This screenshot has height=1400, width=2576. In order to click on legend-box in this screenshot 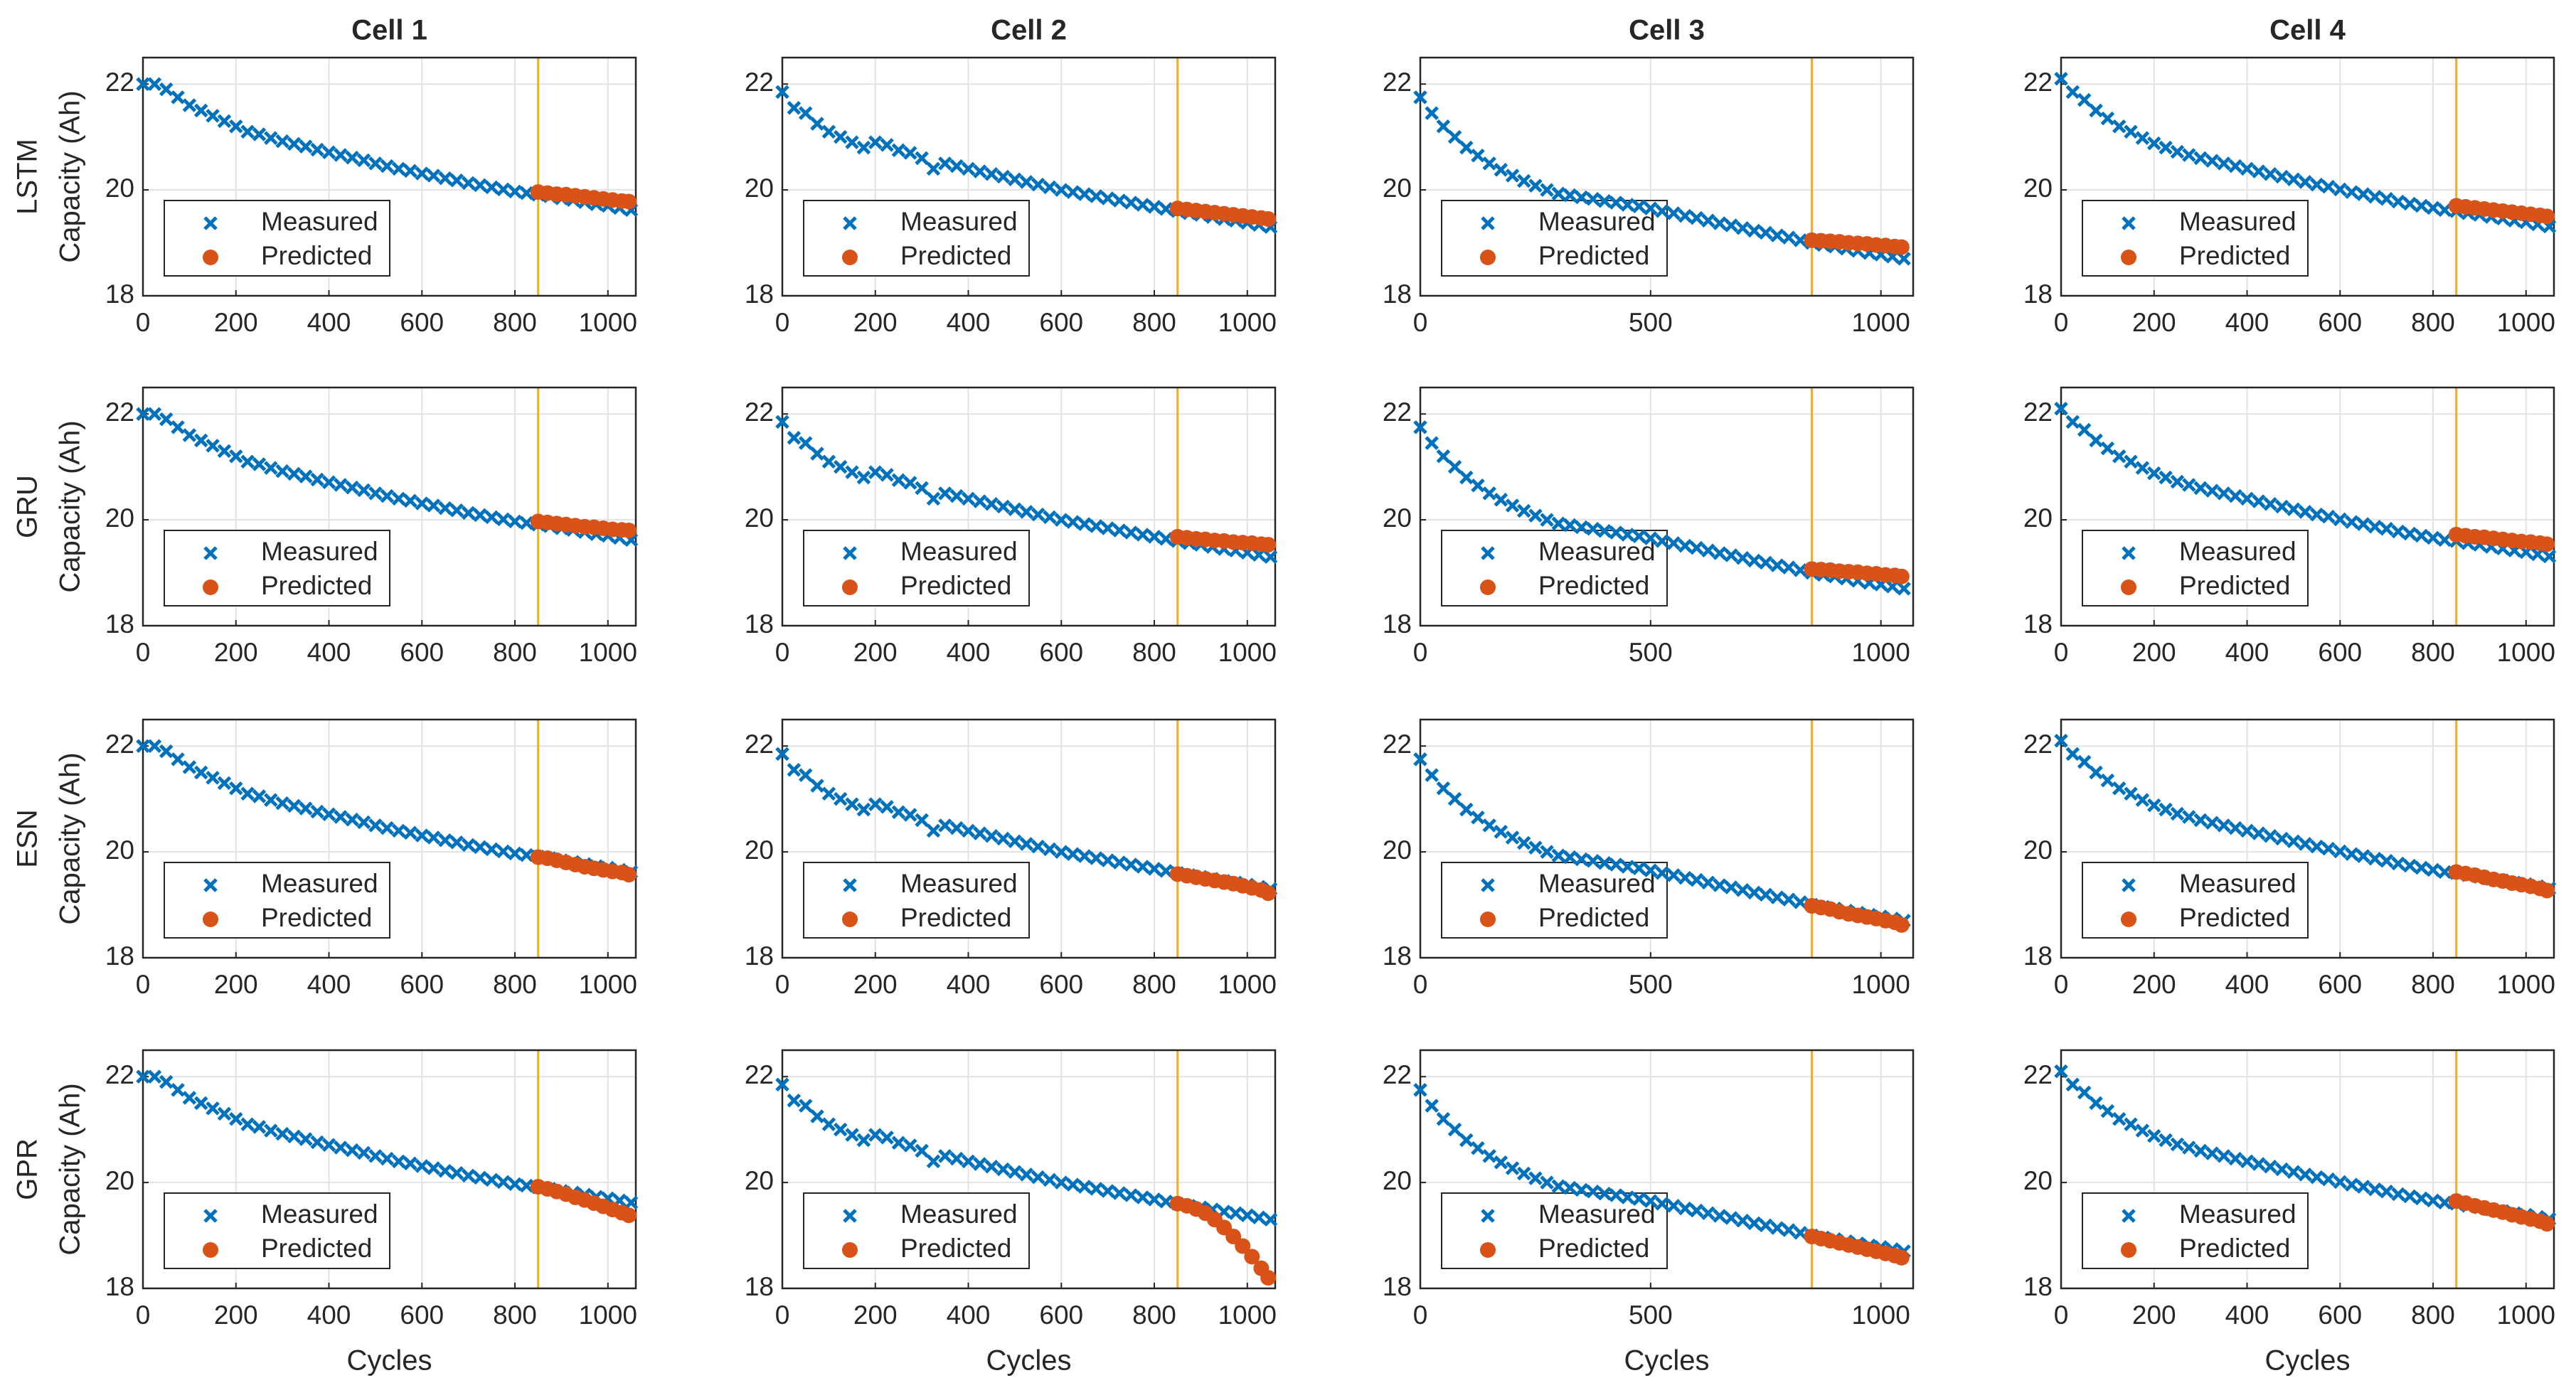, I will do `click(1554, 1230)`.